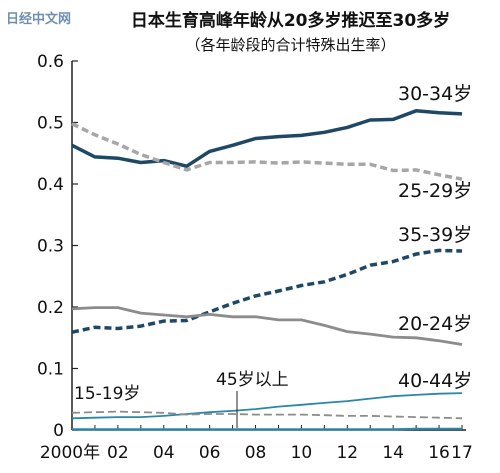 This screenshot has width=500, height=473. Describe the element at coordinates (435, 381) in the screenshot. I see `series-label-4: 40-44岁` at that location.